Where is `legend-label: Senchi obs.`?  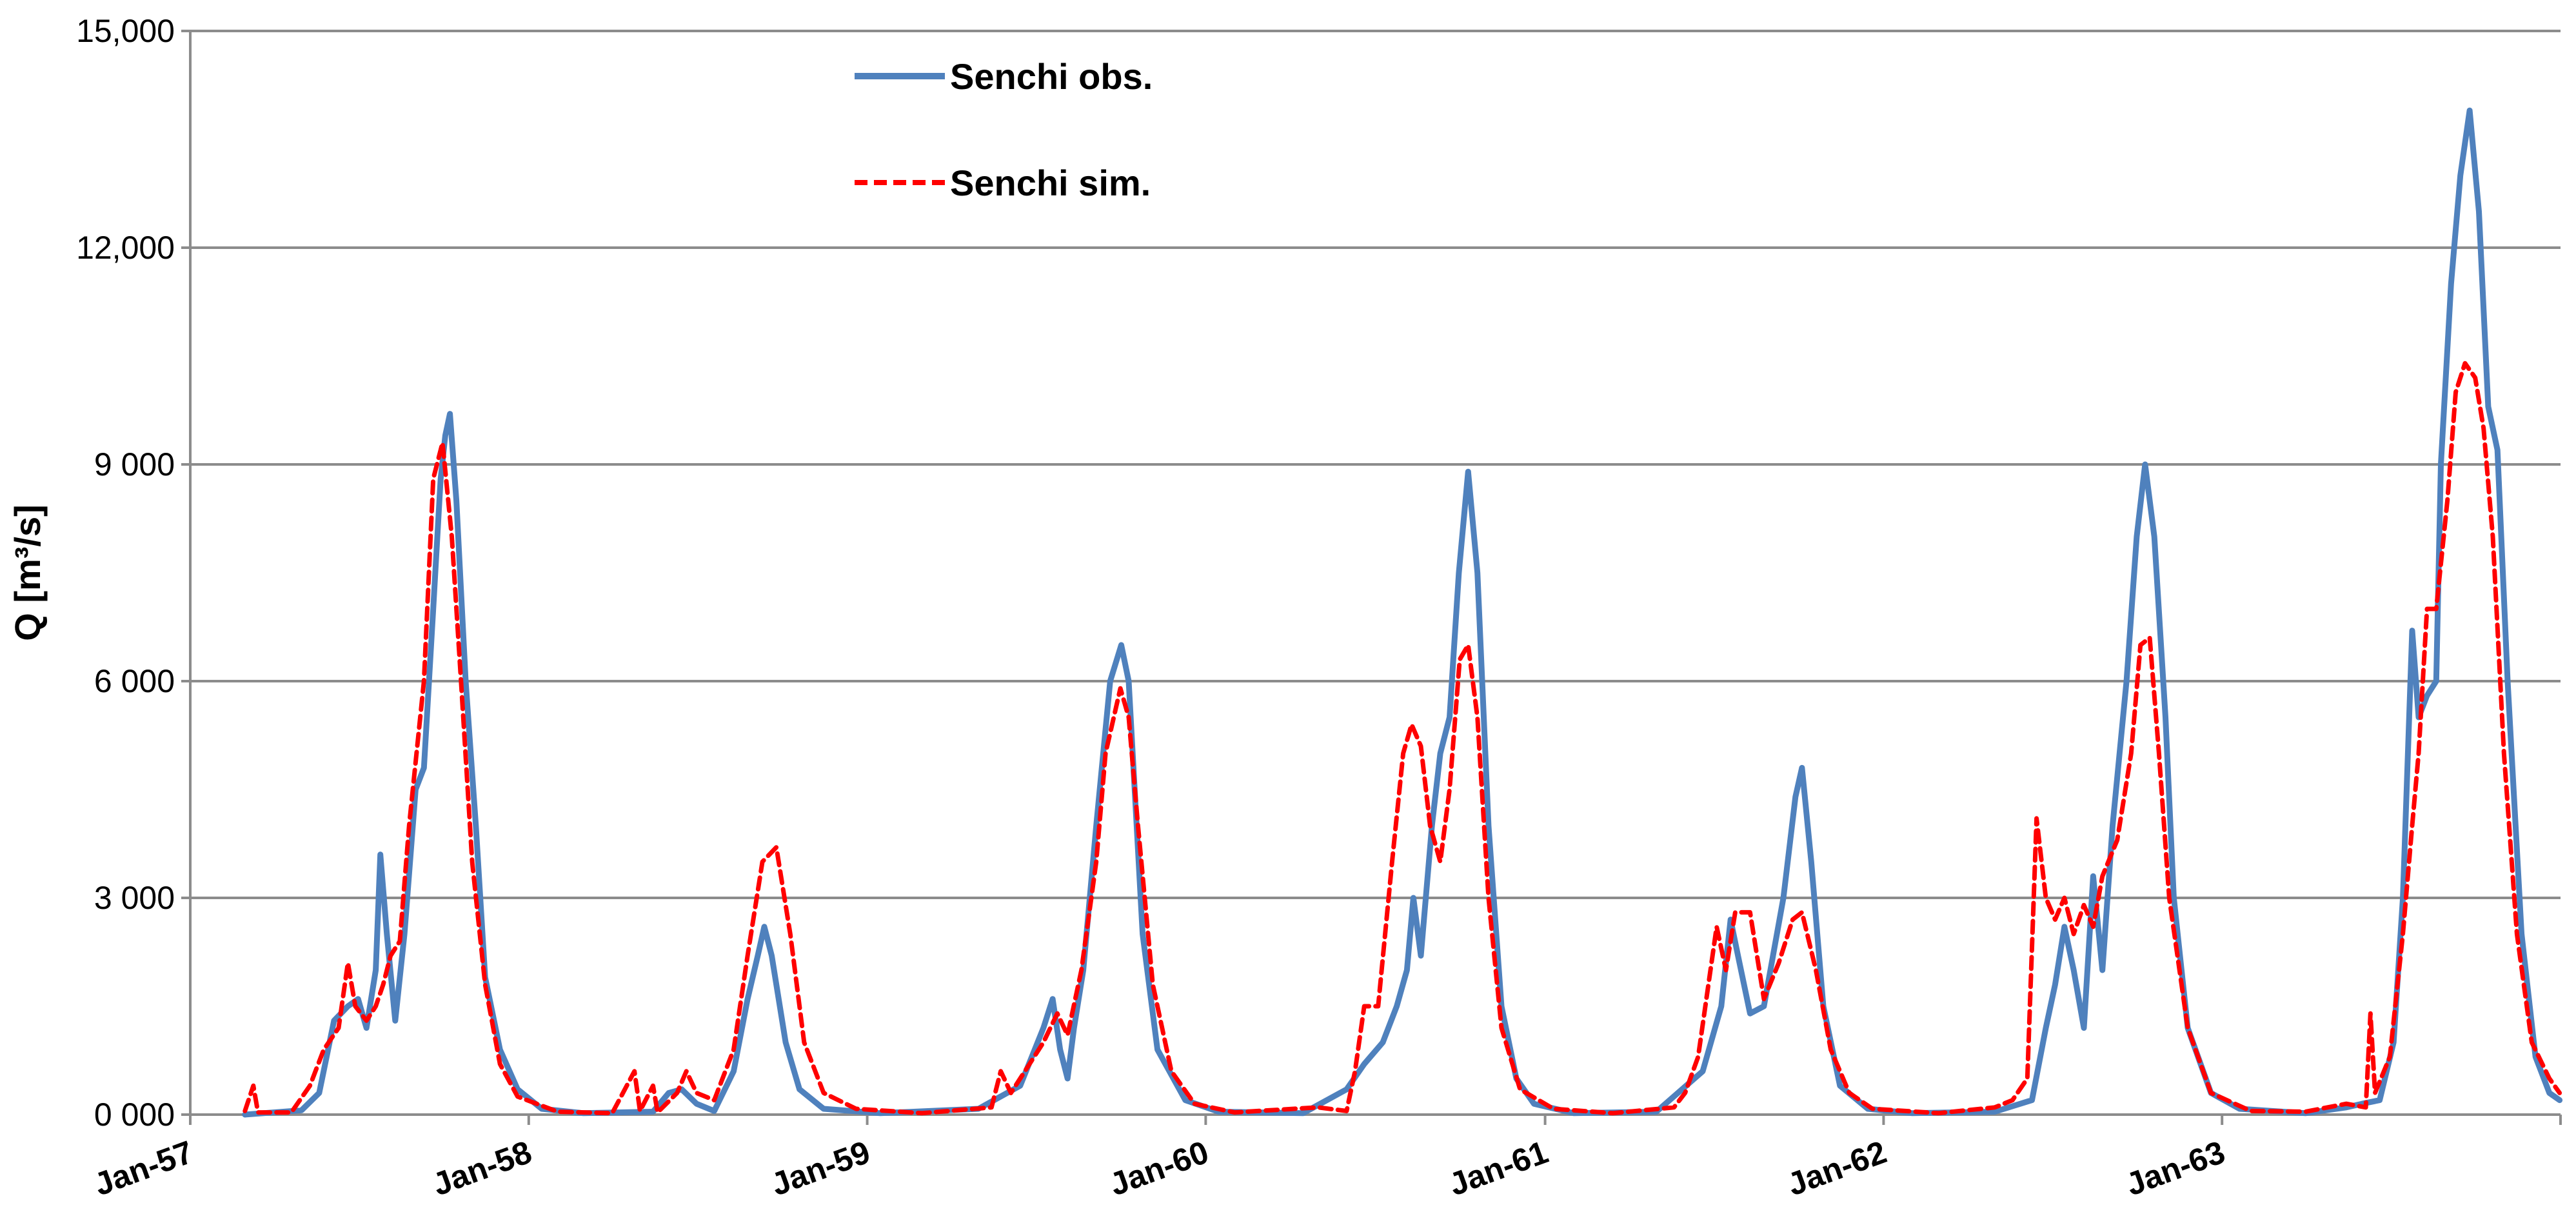 legend-label: Senchi obs. is located at coordinates (1051, 76).